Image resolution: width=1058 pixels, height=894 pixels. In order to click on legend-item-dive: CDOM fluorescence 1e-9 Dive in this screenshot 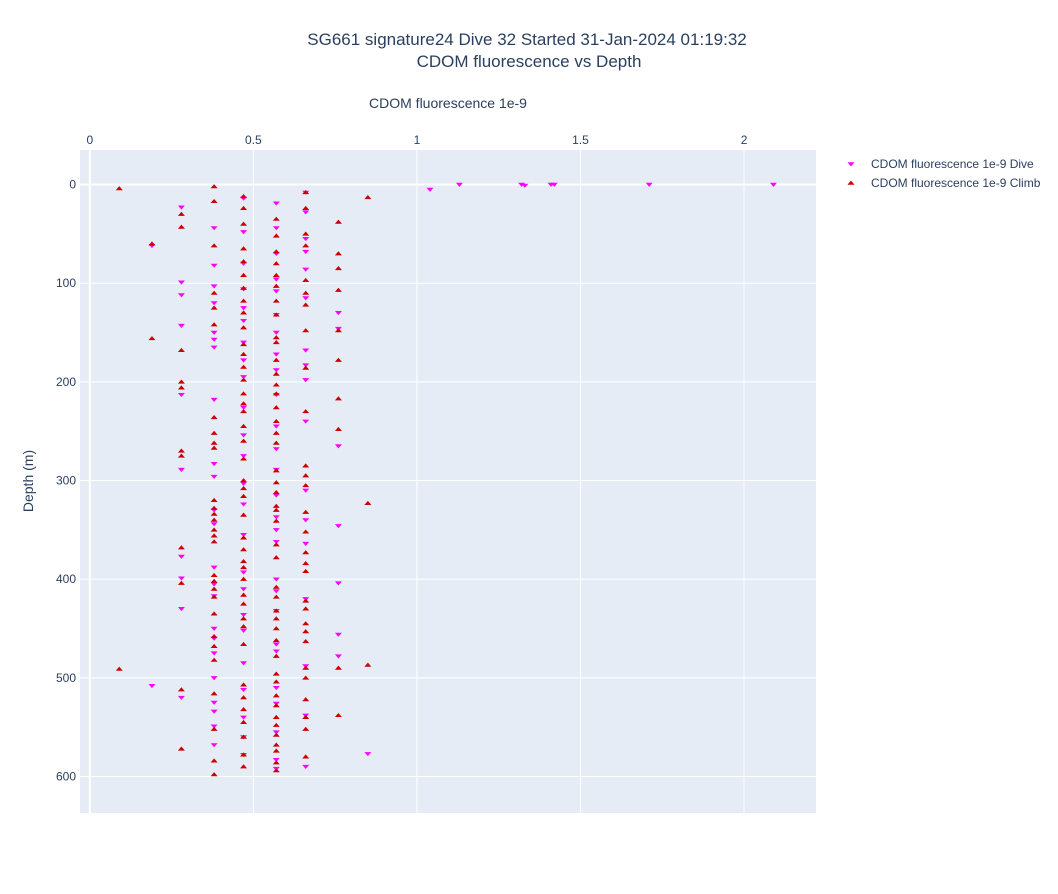, I will do `click(941, 164)`.